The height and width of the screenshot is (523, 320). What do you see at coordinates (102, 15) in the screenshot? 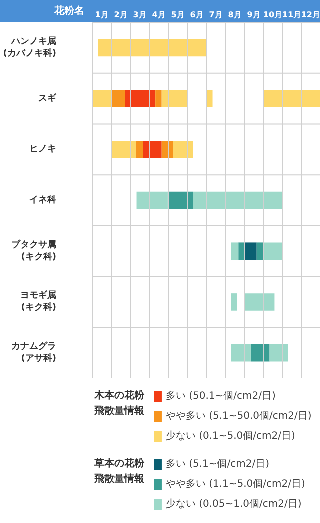
I see `x-tick-label: 1月` at bounding box center [102, 15].